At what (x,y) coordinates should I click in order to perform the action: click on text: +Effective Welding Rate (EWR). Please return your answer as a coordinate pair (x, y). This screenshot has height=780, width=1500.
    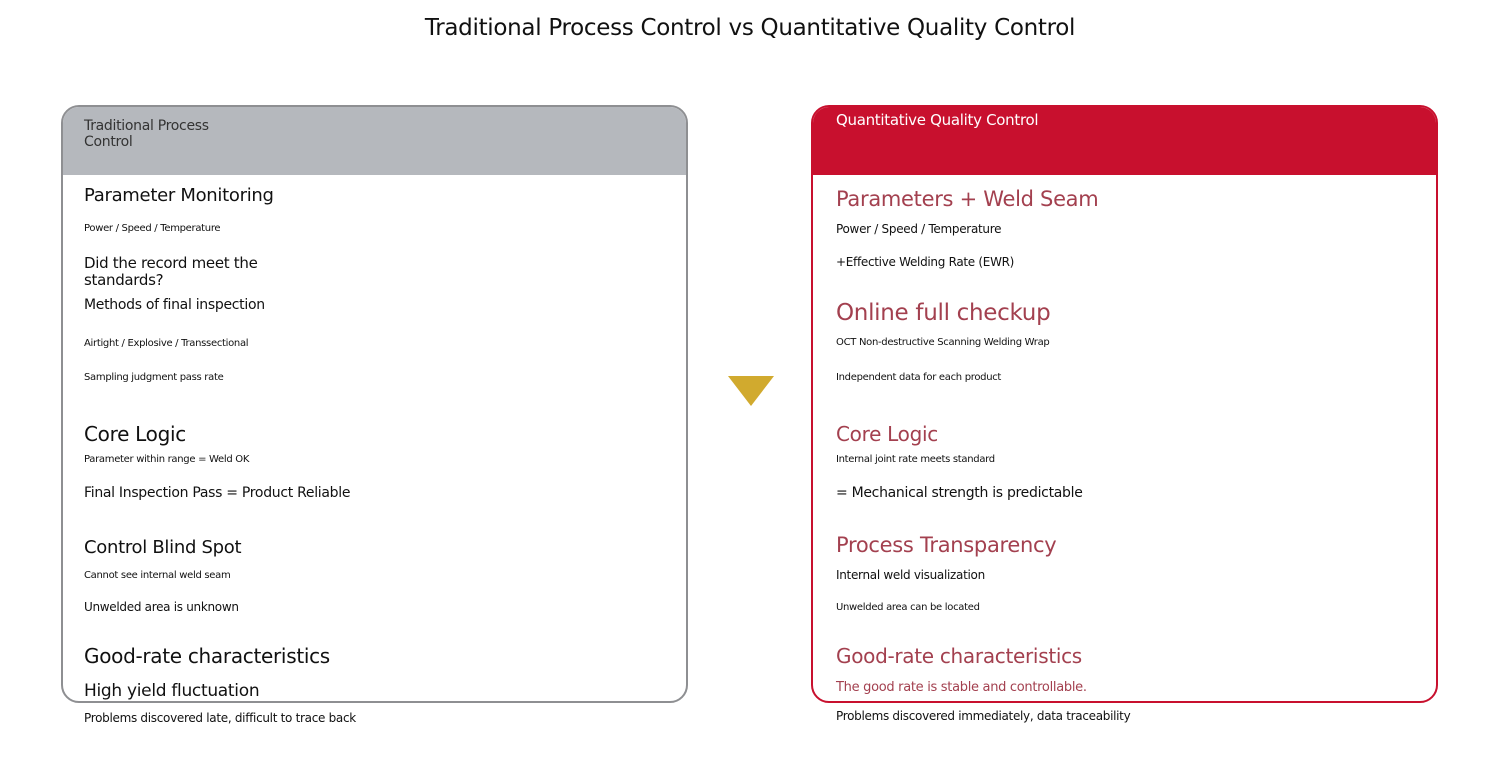
    Looking at the image, I should click on (925, 262).